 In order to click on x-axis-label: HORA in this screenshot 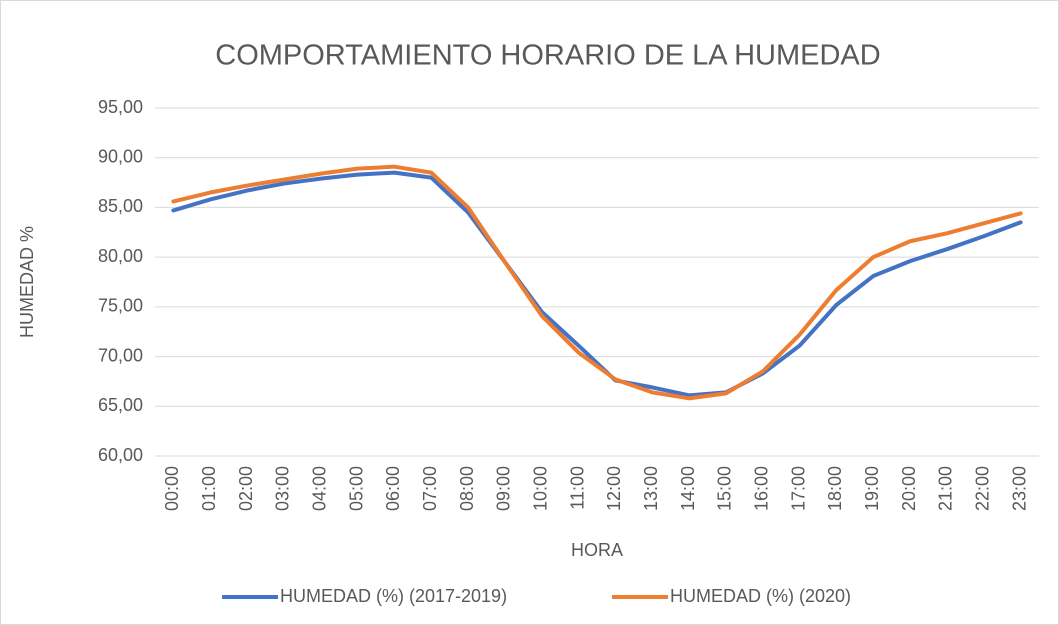, I will do `click(597, 550)`.